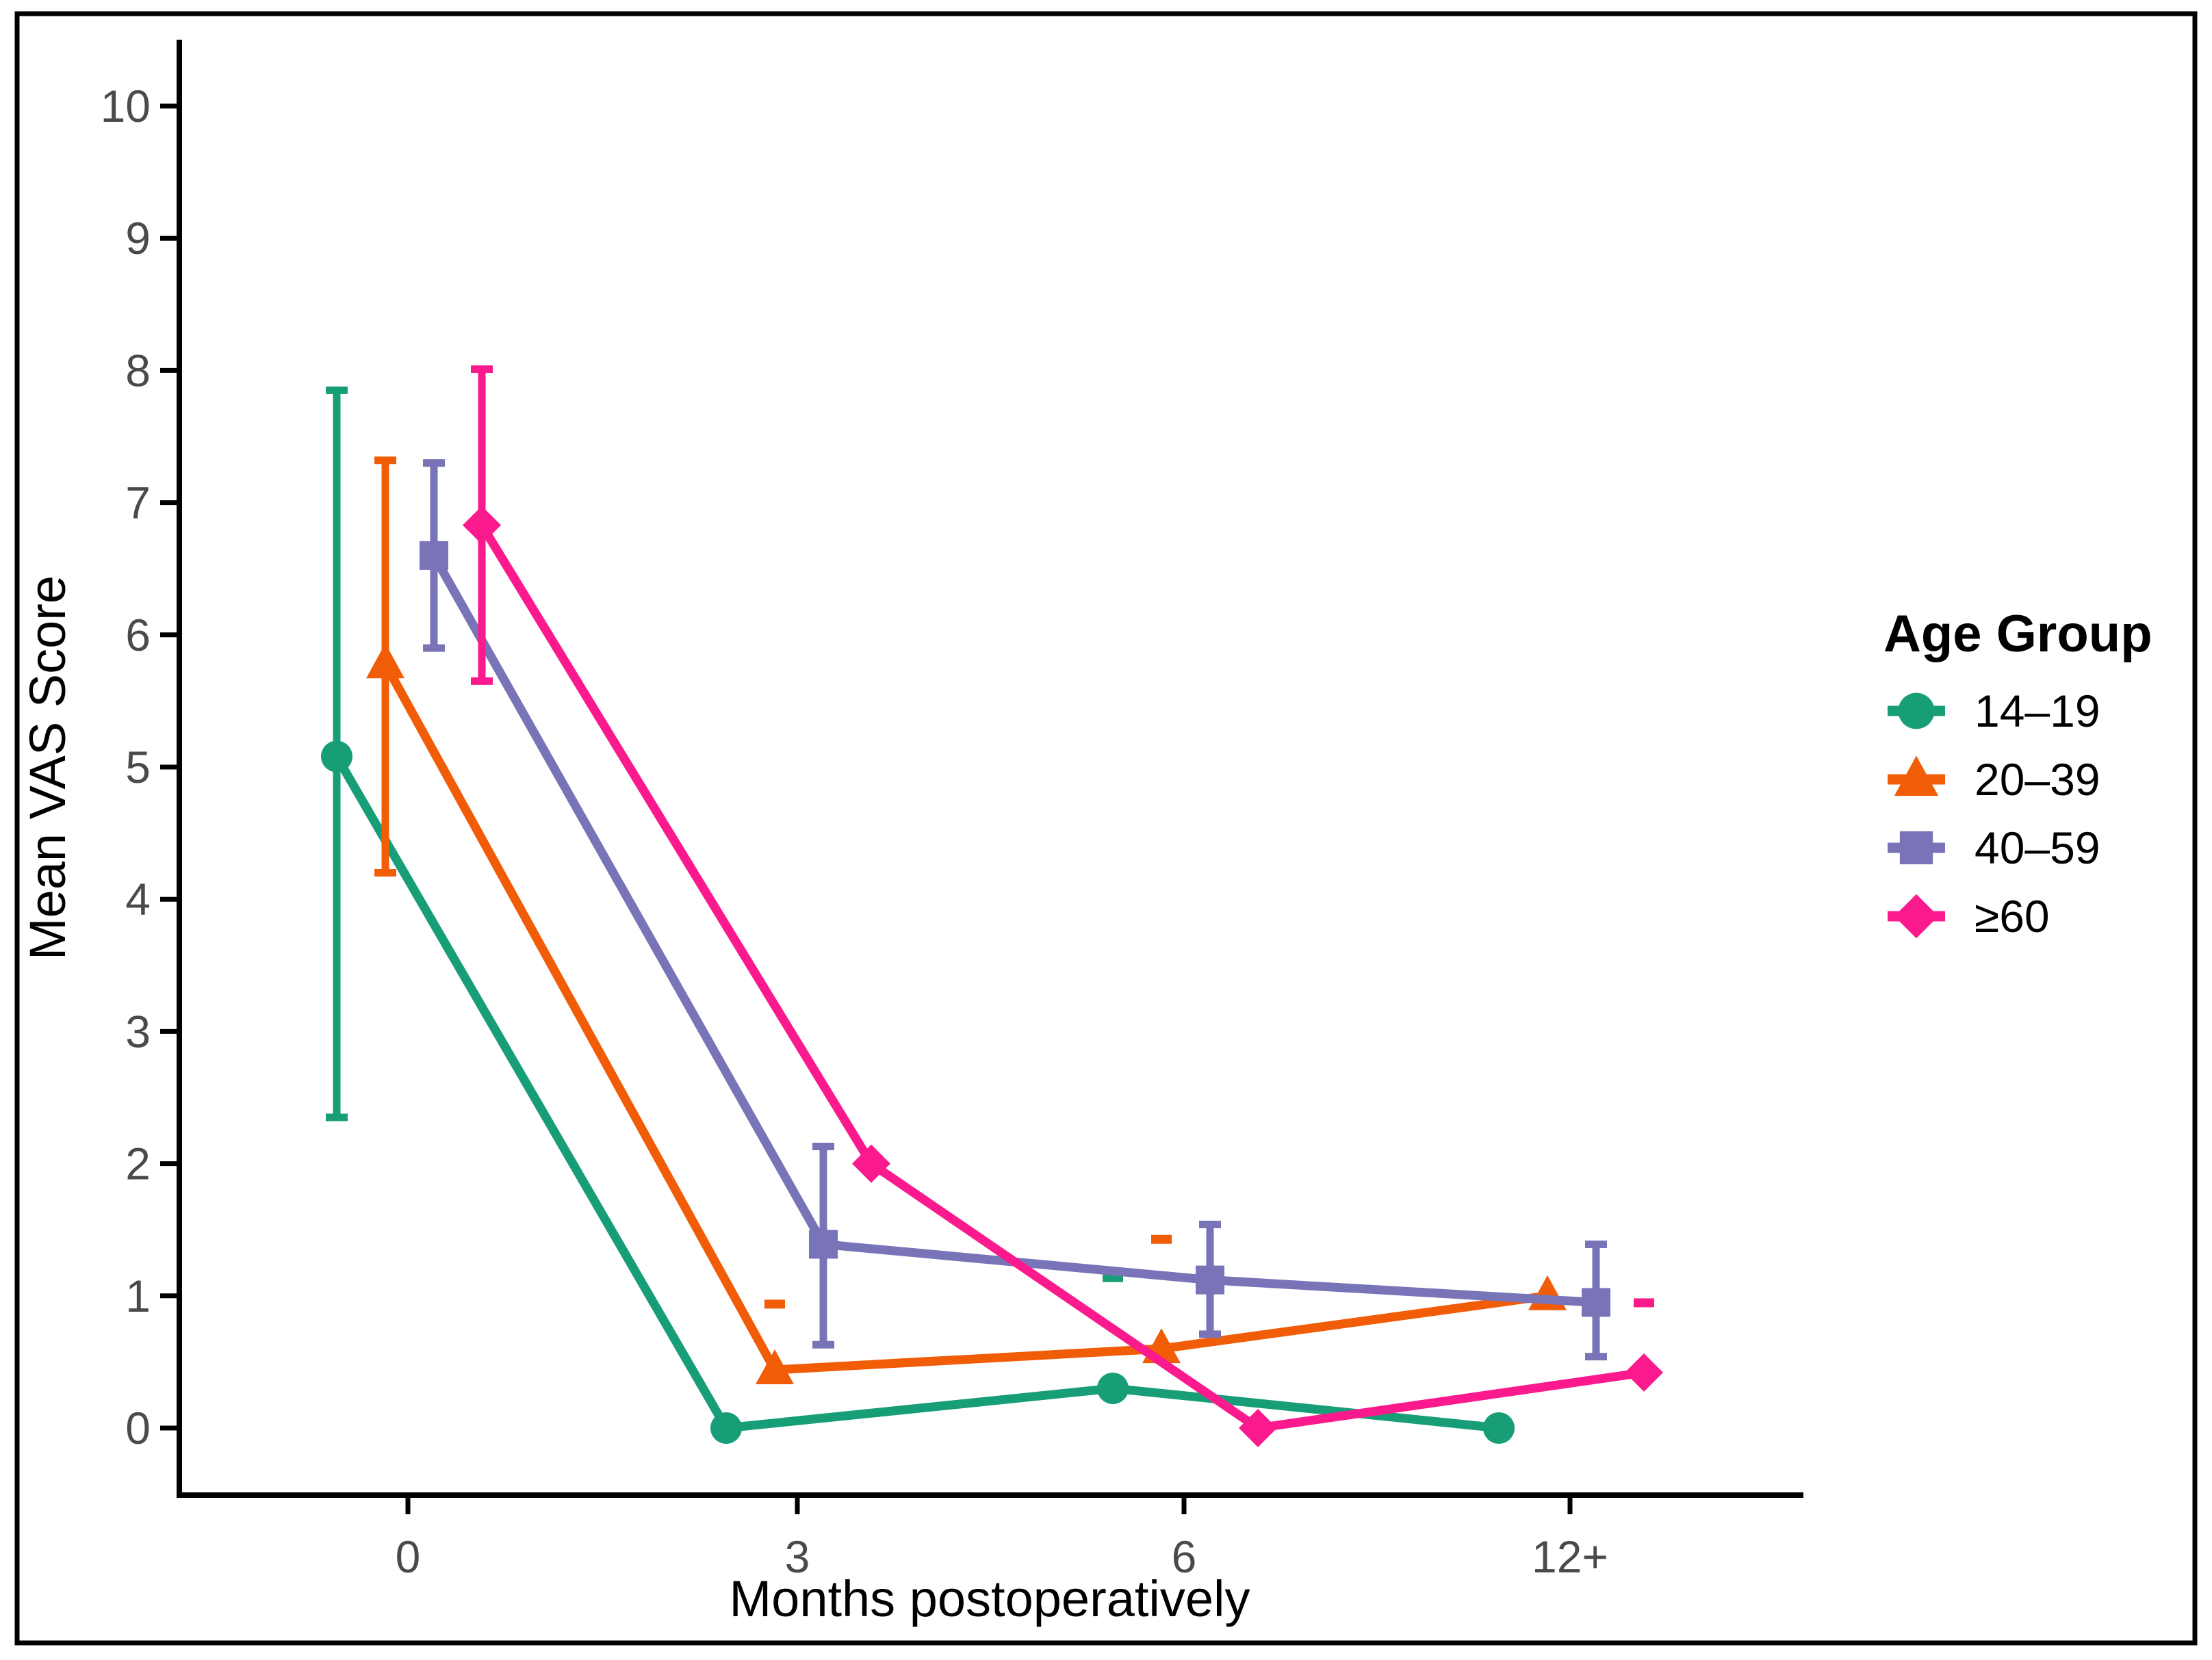 The height and width of the screenshot is (1660, 2212). I want to click on legend-item-40-59: 40–59, so click(1994, 847).